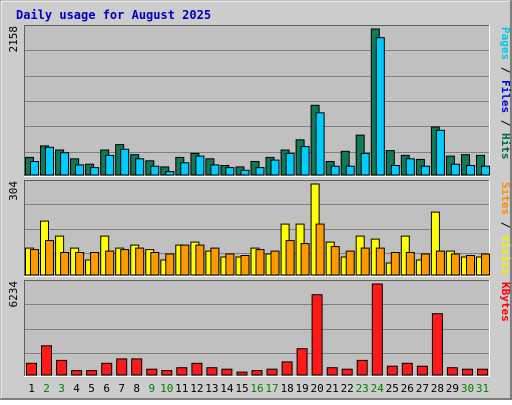 This screenshot has height=405, width=512. Describe the element at coordinates (61, 388) in the screenshot. I see `x-tick-label-3: 3` at that location.